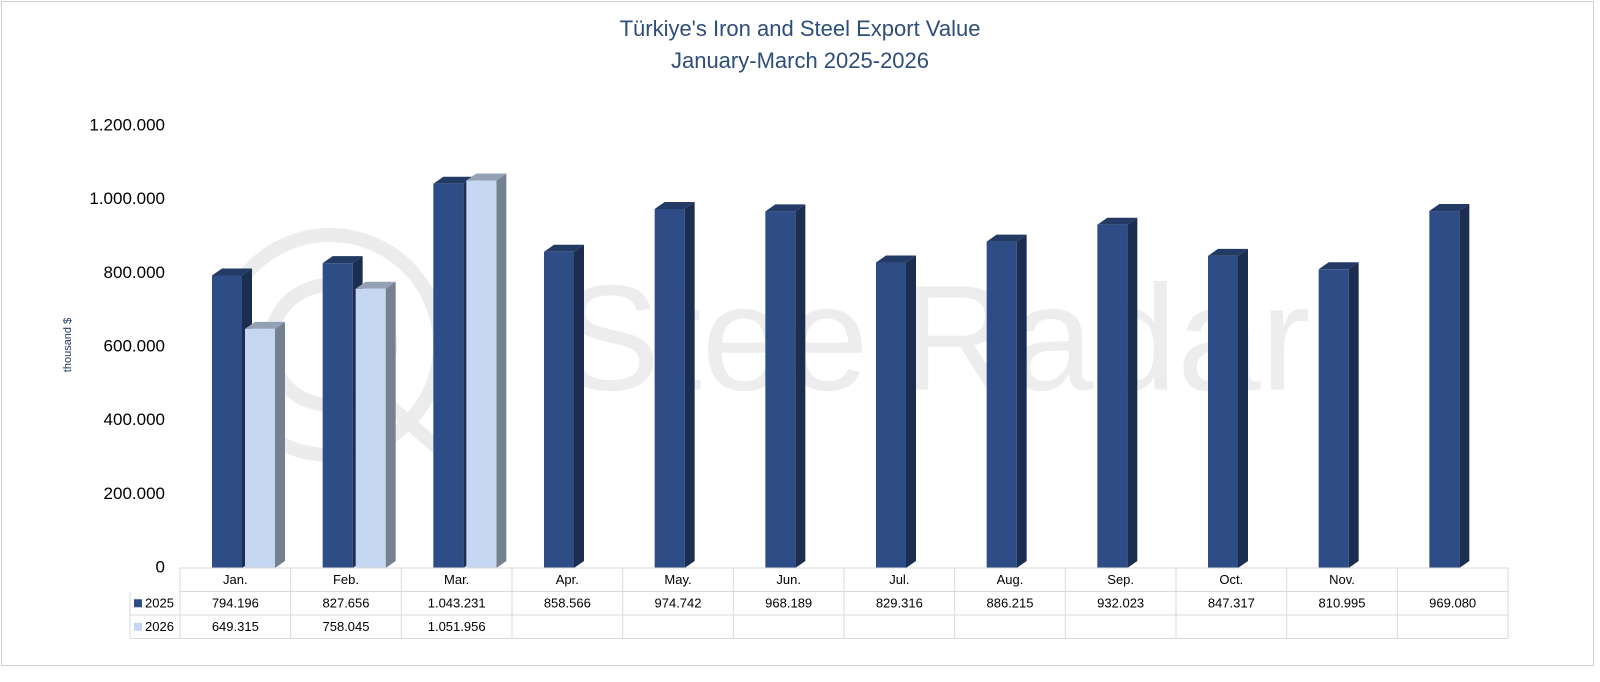 The width and height of the screenshot is (1600, 682). Describe the element at coordinates (899, 579) in the screenshot. I see `x-tick-label: Jul.` at that location.